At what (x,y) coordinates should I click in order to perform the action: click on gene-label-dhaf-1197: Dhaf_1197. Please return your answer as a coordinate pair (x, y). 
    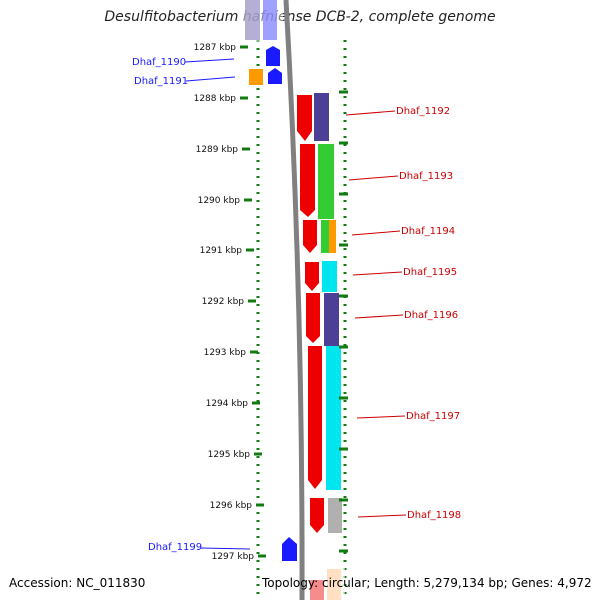
    Looking at the image, I should click on (433, 416).